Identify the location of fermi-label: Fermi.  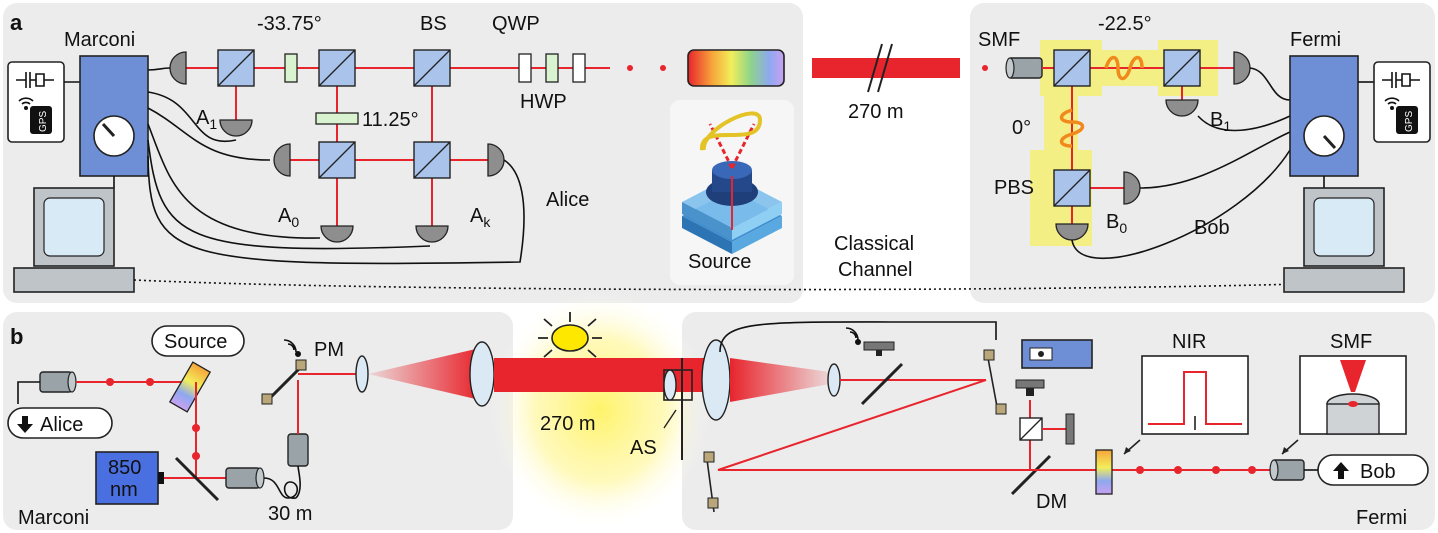
(1315, 40).